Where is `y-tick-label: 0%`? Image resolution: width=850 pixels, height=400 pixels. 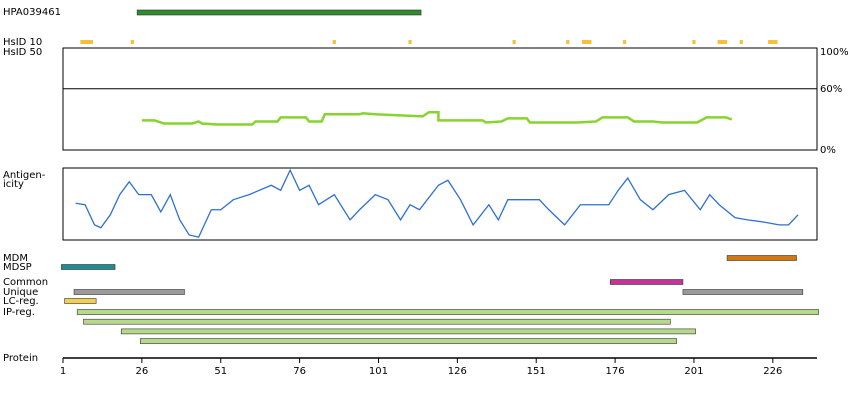 y-tick-label: 0% is located at coordinates (828, 150).